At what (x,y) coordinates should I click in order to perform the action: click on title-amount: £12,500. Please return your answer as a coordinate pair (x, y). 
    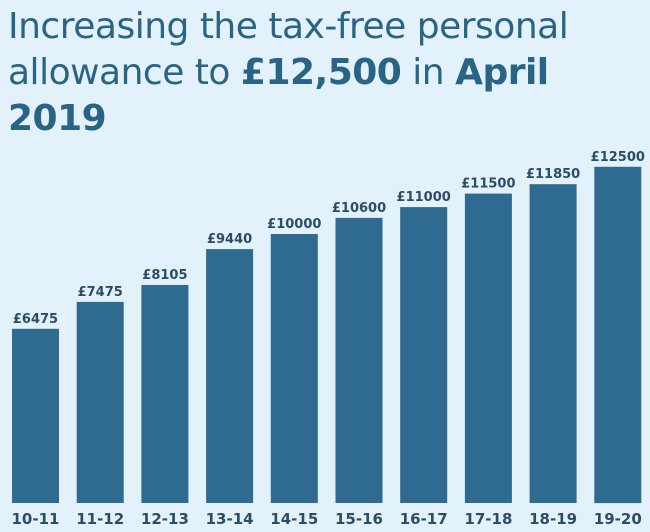
    Looking at the image, I should click on (321, 72).